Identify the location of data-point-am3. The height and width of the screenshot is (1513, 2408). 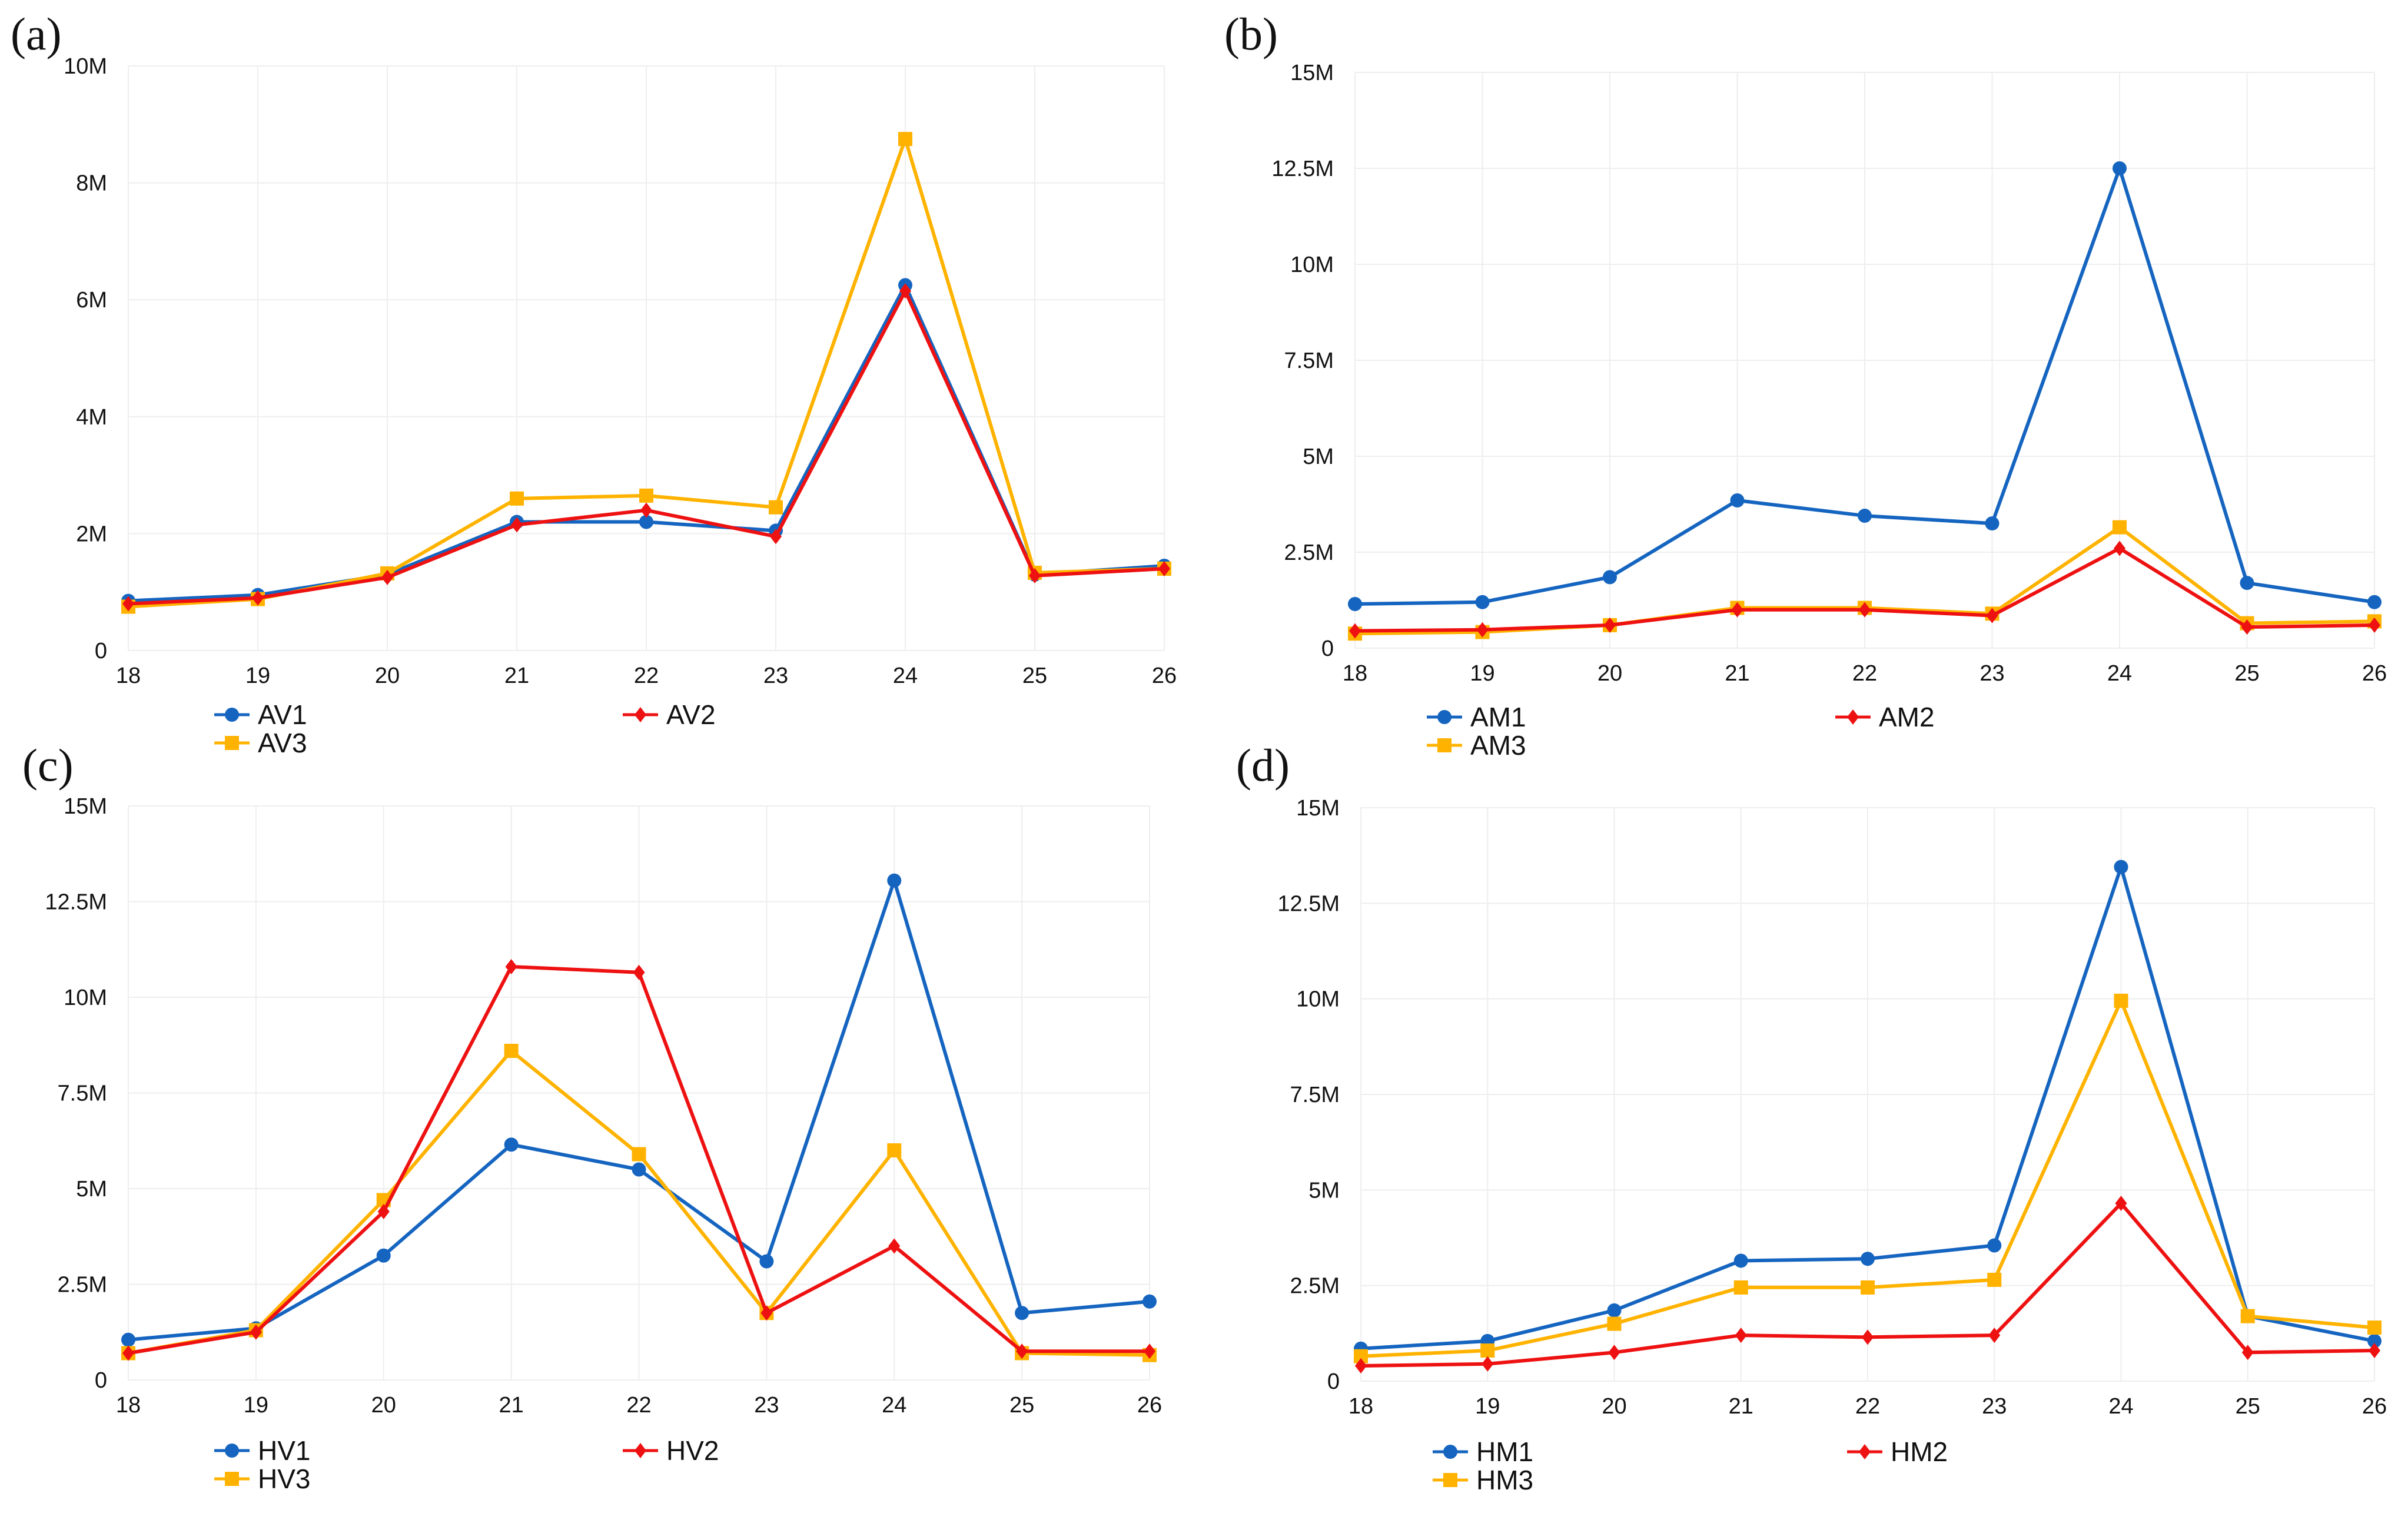
(2120, 527).